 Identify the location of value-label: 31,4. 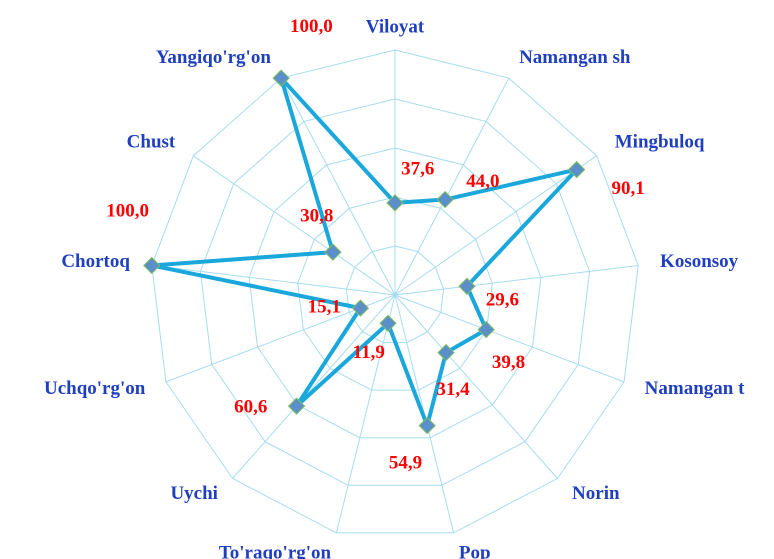
(453, 389).